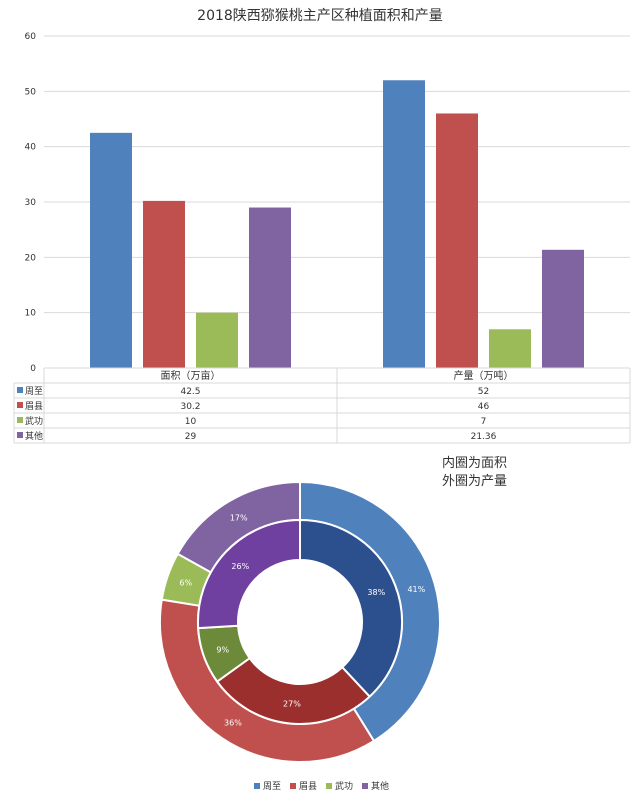 This screenshot has width=640, height=801. Describe the element at coordinates (416, 589) in the screenshot. I see `outer-percent-label: 41%` at that location.